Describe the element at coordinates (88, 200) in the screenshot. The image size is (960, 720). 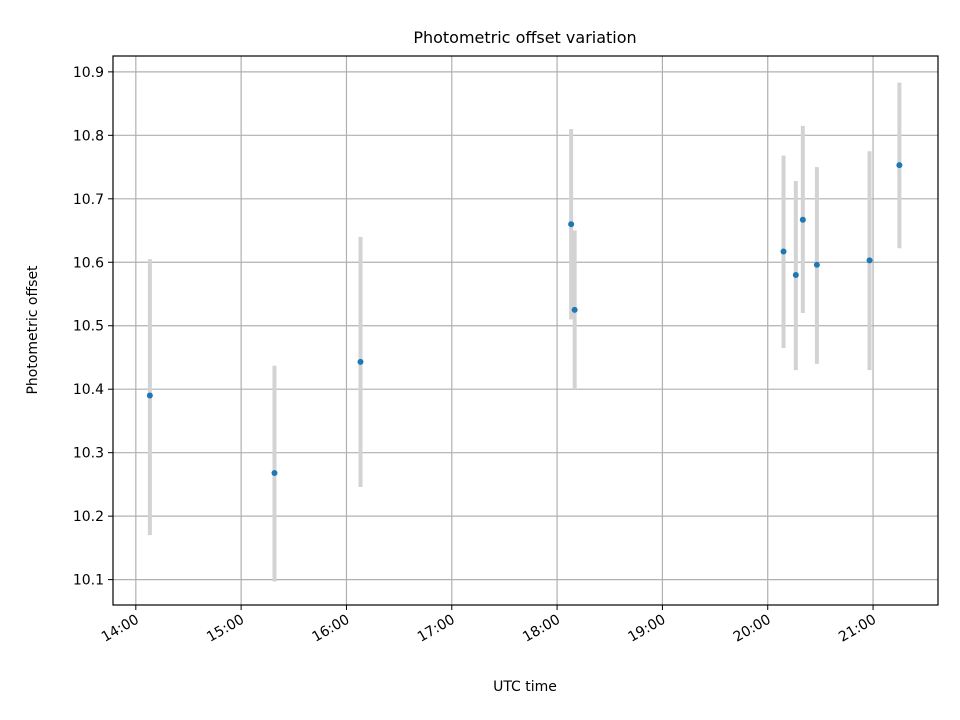
I see `y-tick-label: 10.7` at that location.